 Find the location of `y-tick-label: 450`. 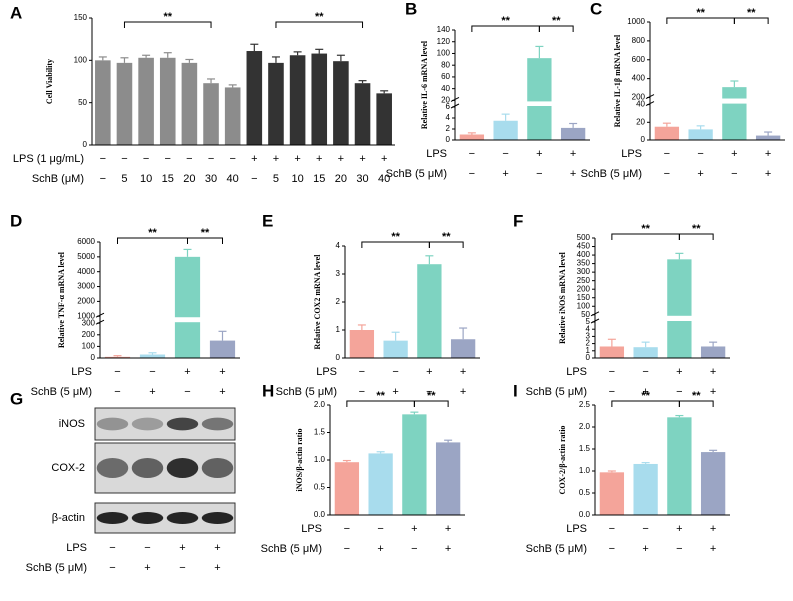

y-tick-label: 450 is located at coordinates (584, 246).